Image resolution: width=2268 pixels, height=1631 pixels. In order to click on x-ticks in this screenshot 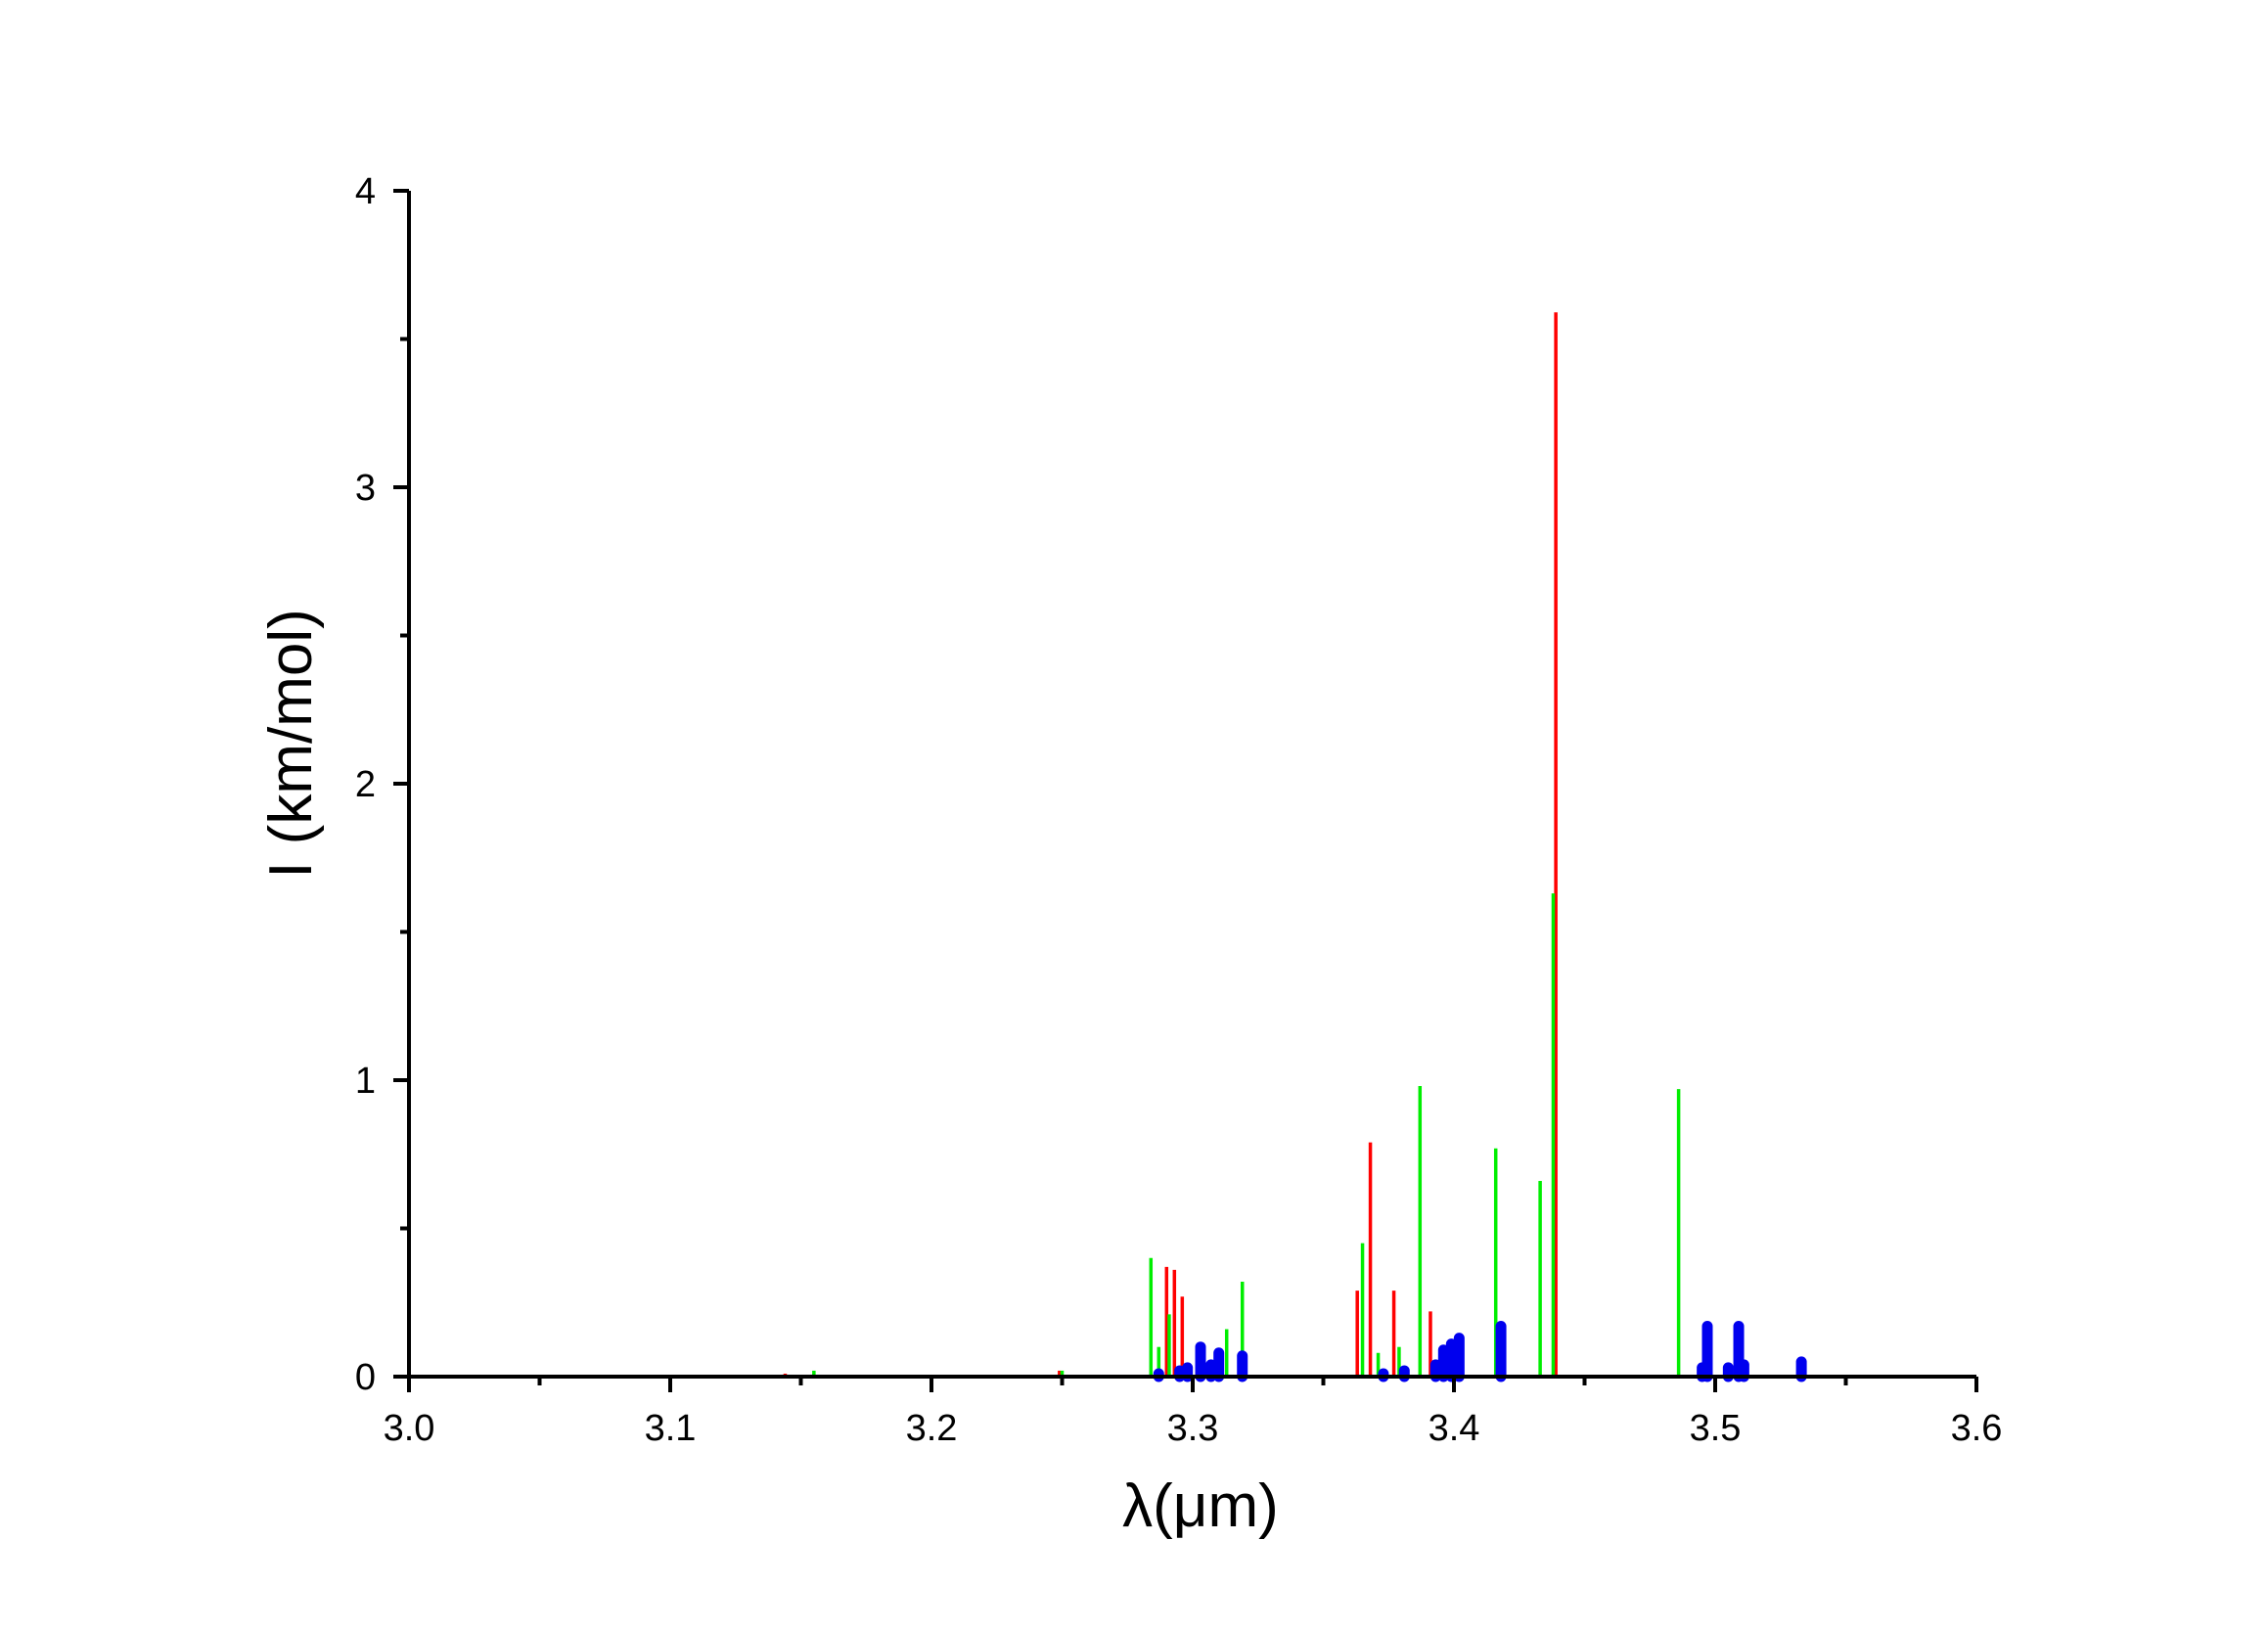, I will do `click(1192, 1384)`.